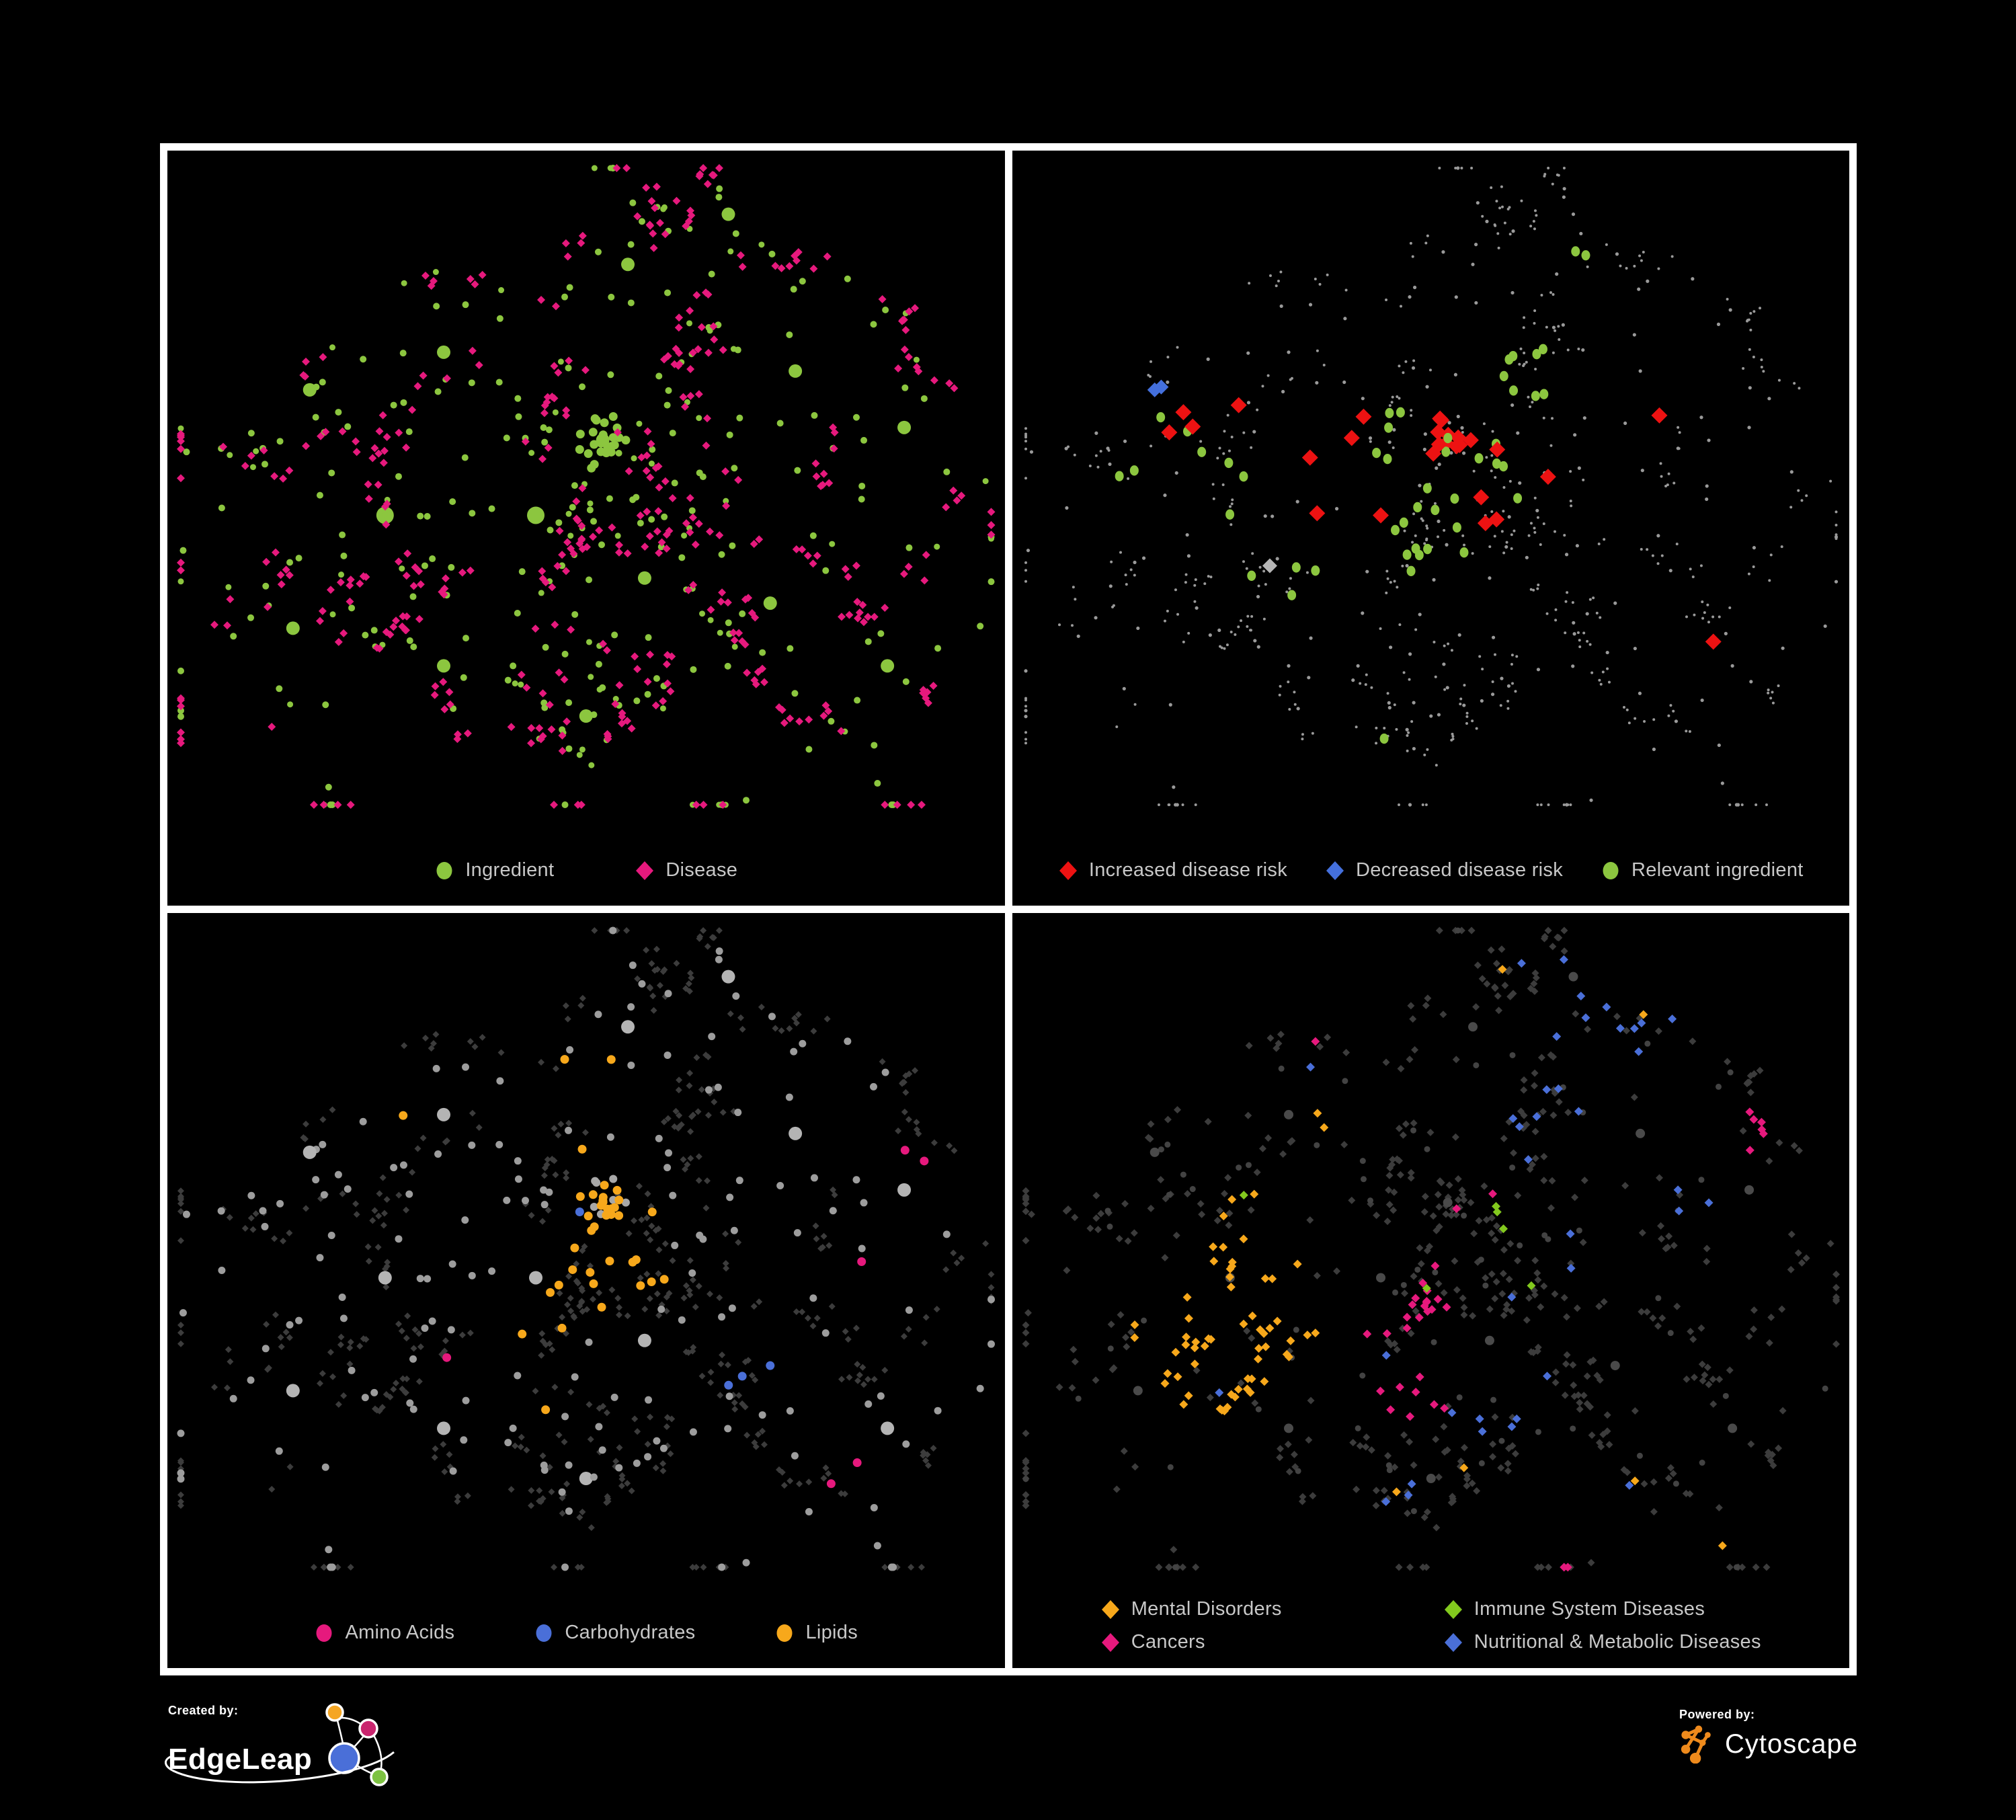 Image resolution: width=2016 pixels, height=1820 pixels. I want to click on legend-label: Immune System Diseases, so click(1589, 1609).